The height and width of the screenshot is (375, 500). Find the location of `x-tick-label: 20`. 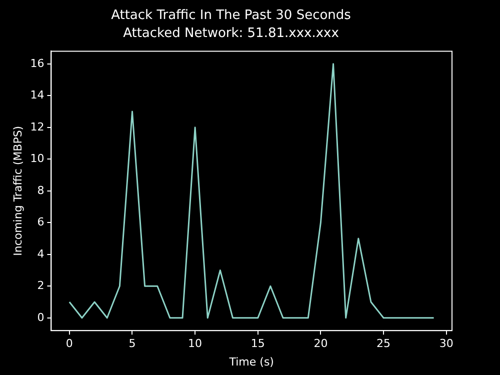

x-tick-label: 20 is located at coordinates (321, 343).